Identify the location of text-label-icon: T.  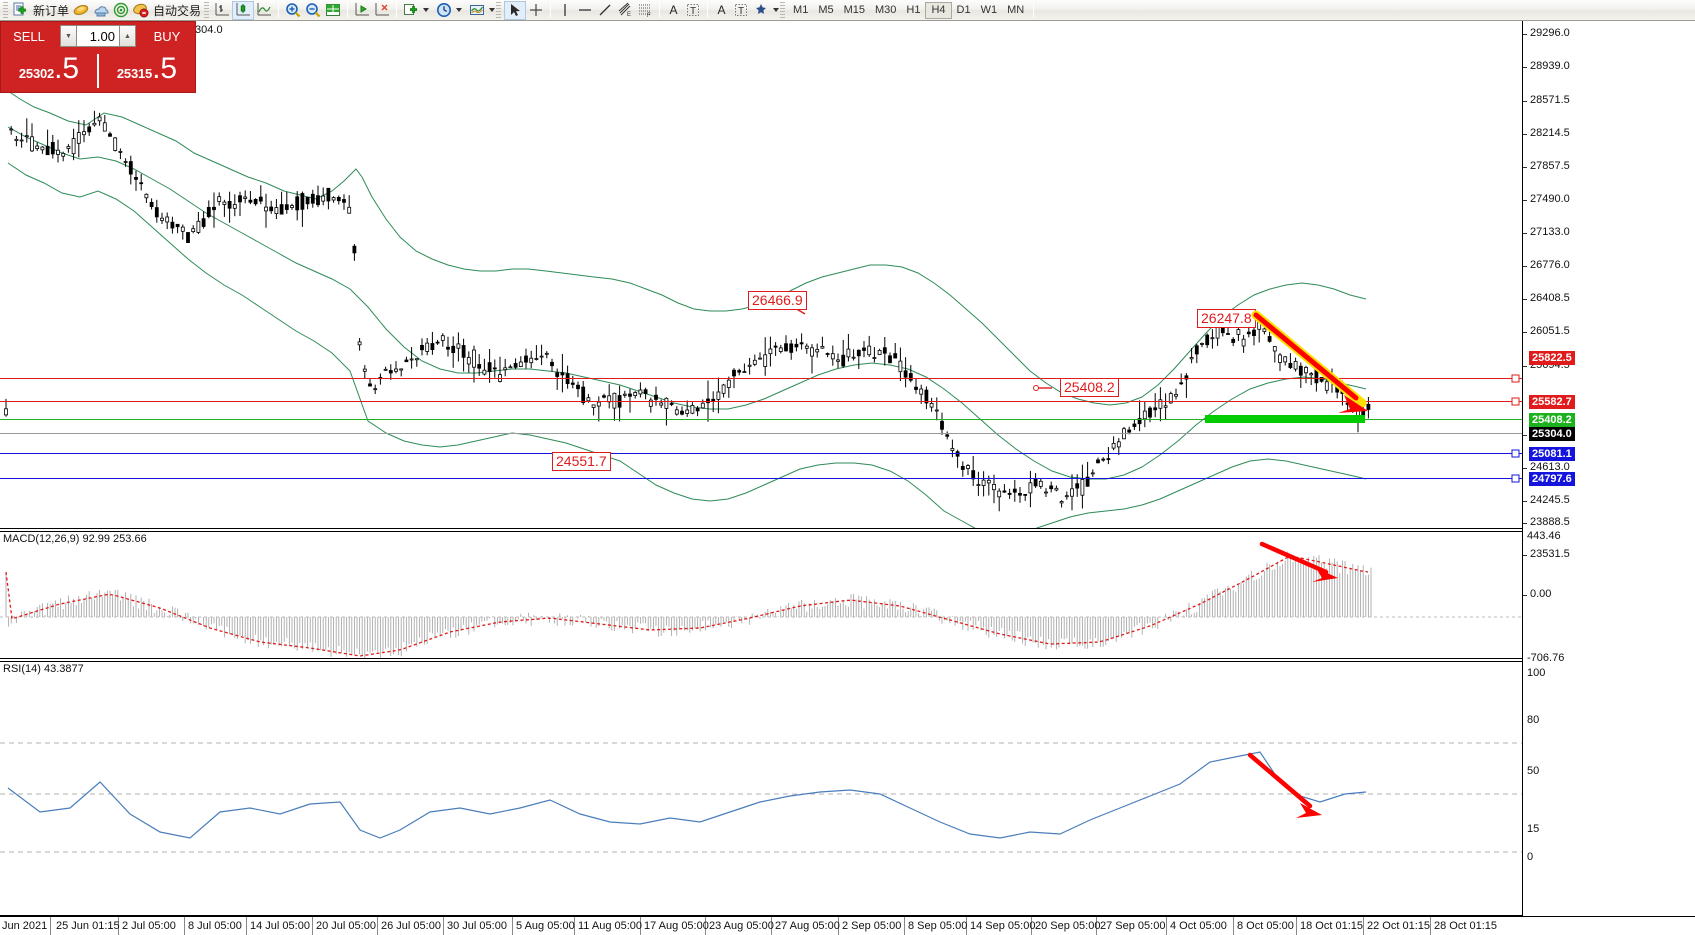
(693, 10).